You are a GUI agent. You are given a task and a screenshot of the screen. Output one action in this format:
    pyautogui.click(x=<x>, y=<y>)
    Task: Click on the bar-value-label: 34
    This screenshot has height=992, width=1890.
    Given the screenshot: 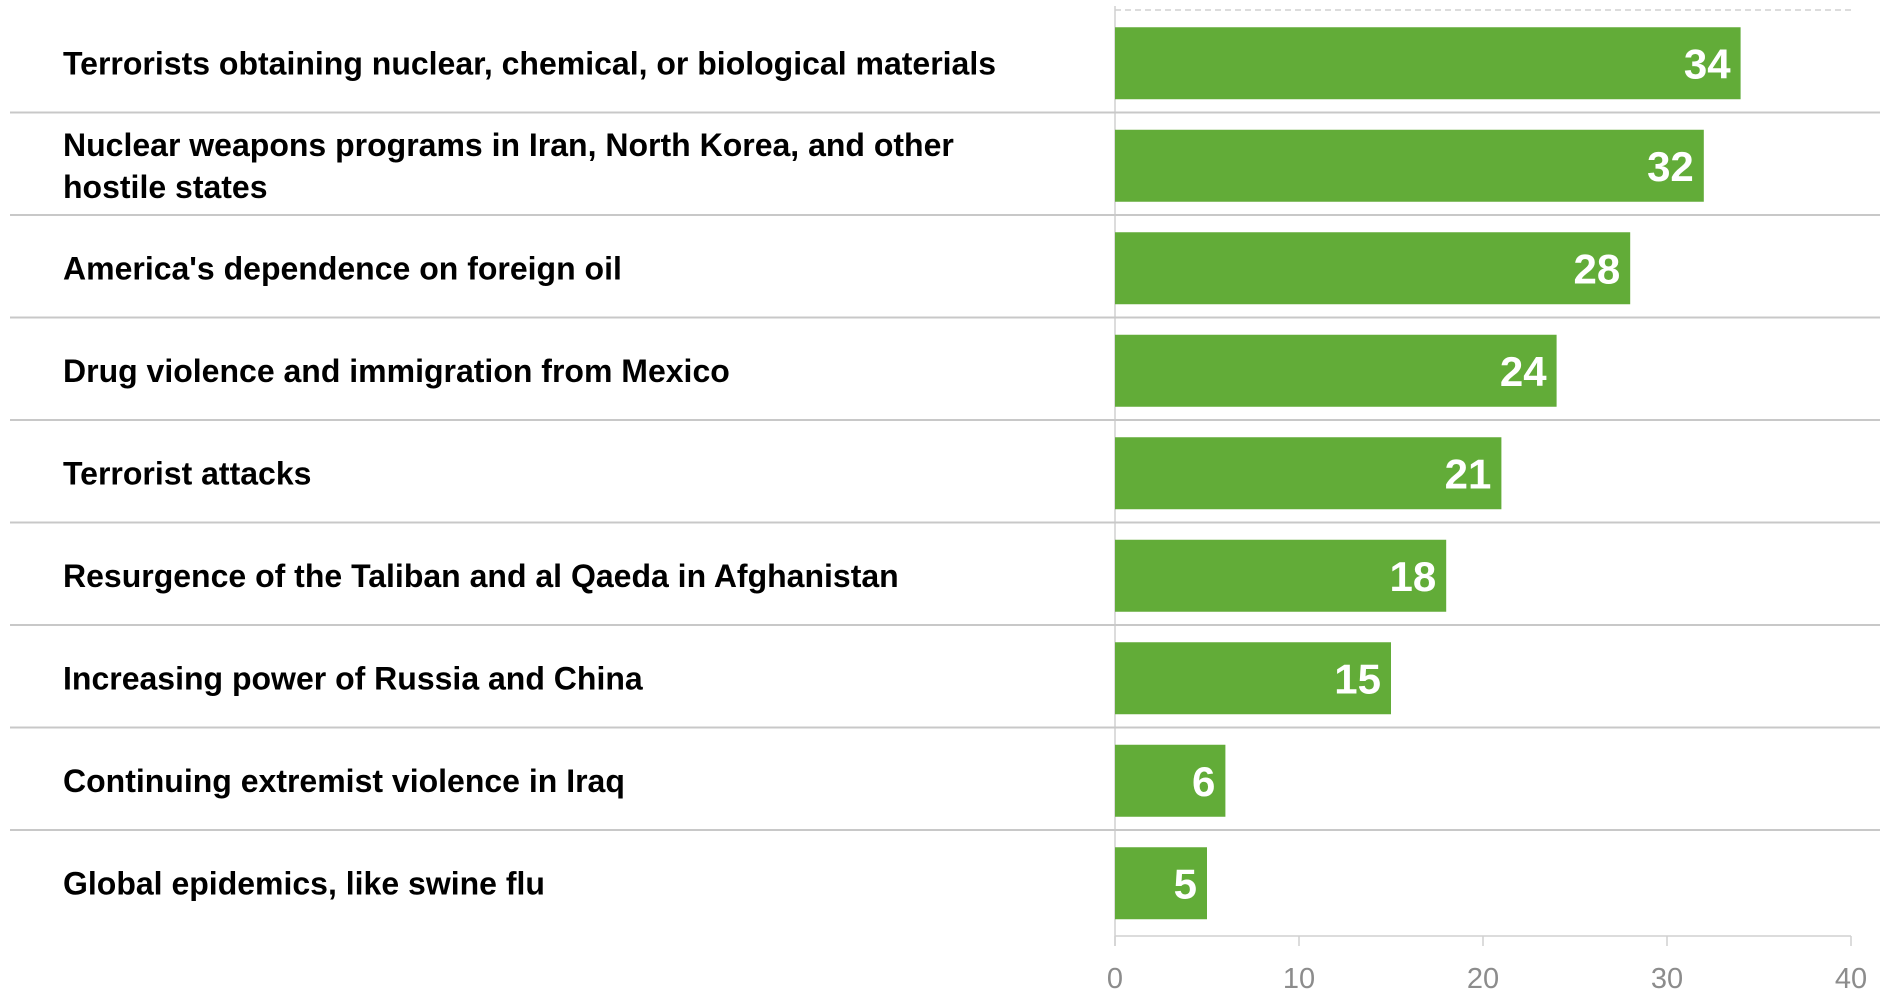 What is the action you would take?
    pyautogui.click(x=1707, y=63)
    